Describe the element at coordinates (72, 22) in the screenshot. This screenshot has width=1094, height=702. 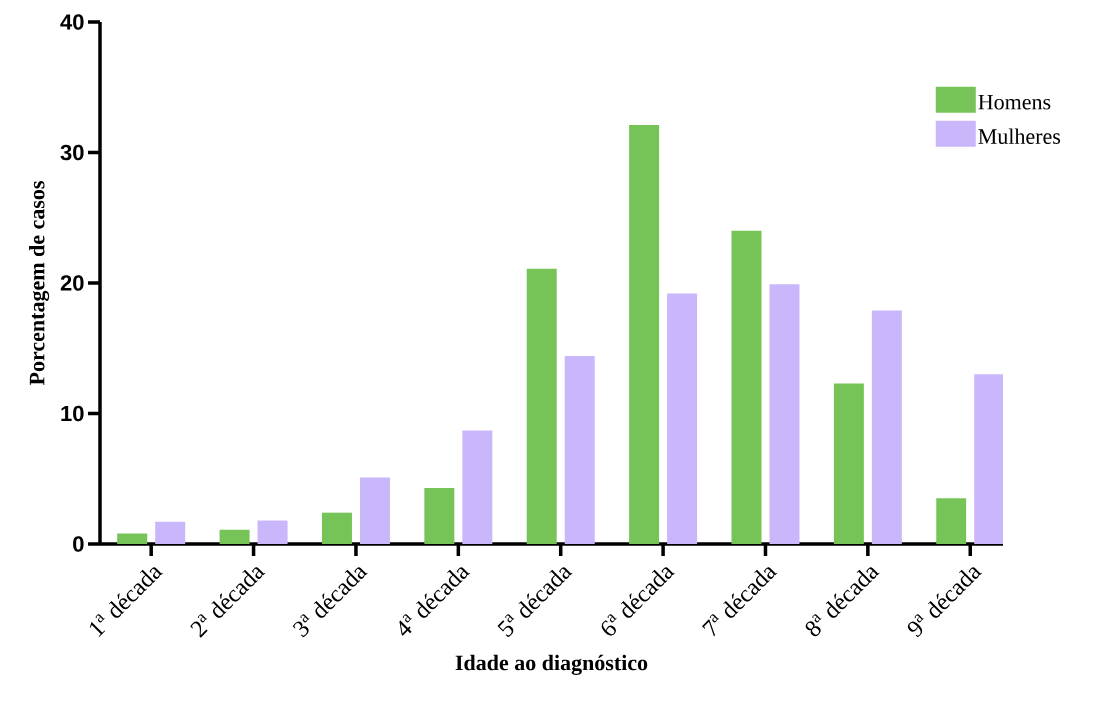
I see `y-tick-label: 40` at that location.